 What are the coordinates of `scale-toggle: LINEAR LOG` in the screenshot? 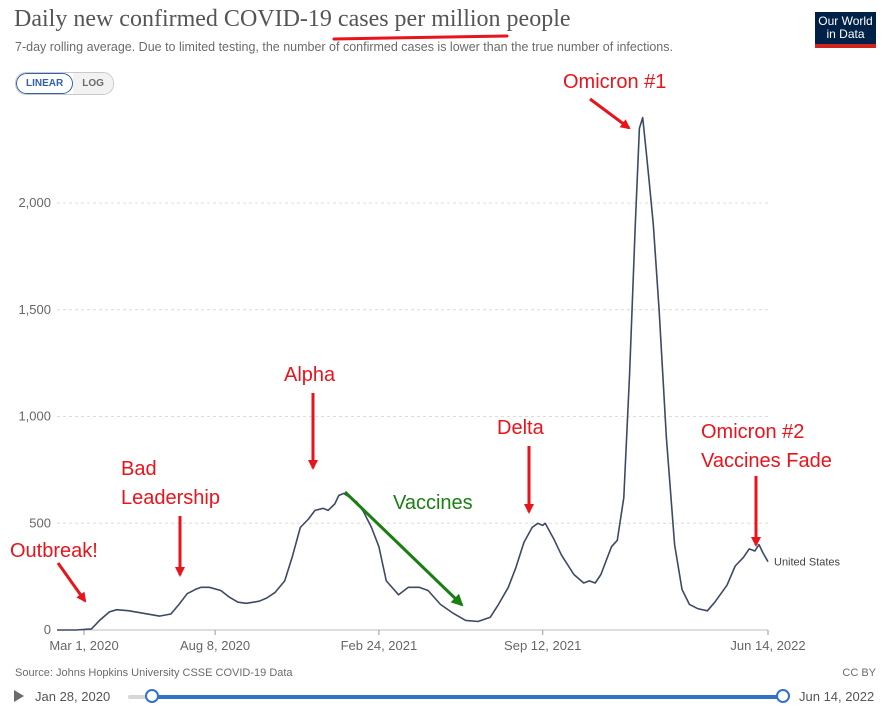 It's located at (64, 83).